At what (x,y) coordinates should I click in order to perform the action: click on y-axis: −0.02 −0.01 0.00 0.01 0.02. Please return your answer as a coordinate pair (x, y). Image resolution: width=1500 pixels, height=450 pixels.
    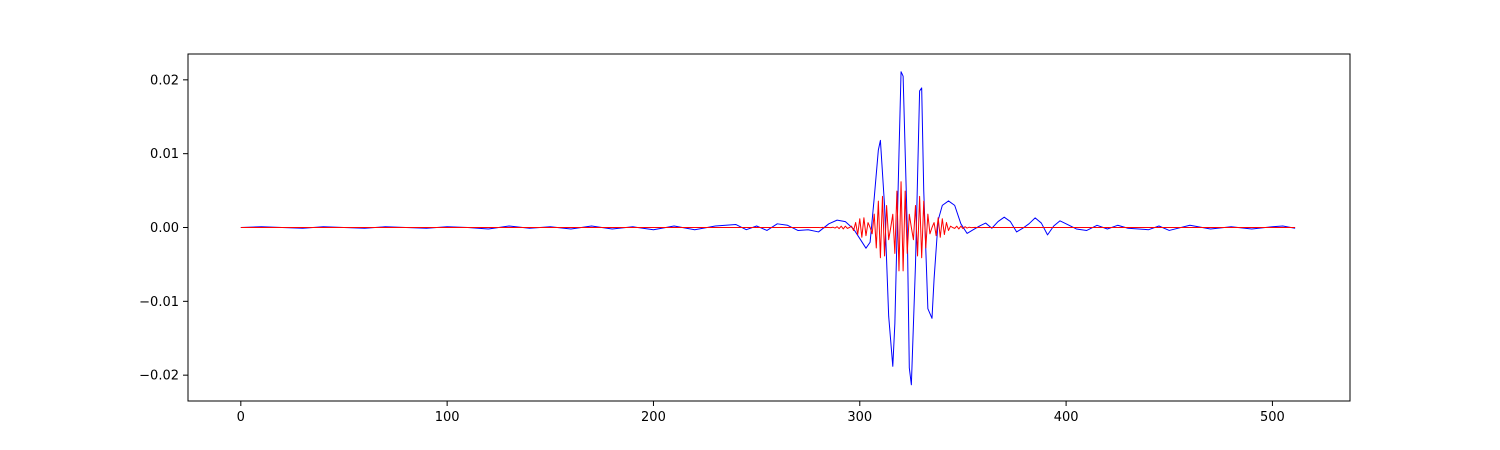
    Looking at the image, I should click on (163, 228).